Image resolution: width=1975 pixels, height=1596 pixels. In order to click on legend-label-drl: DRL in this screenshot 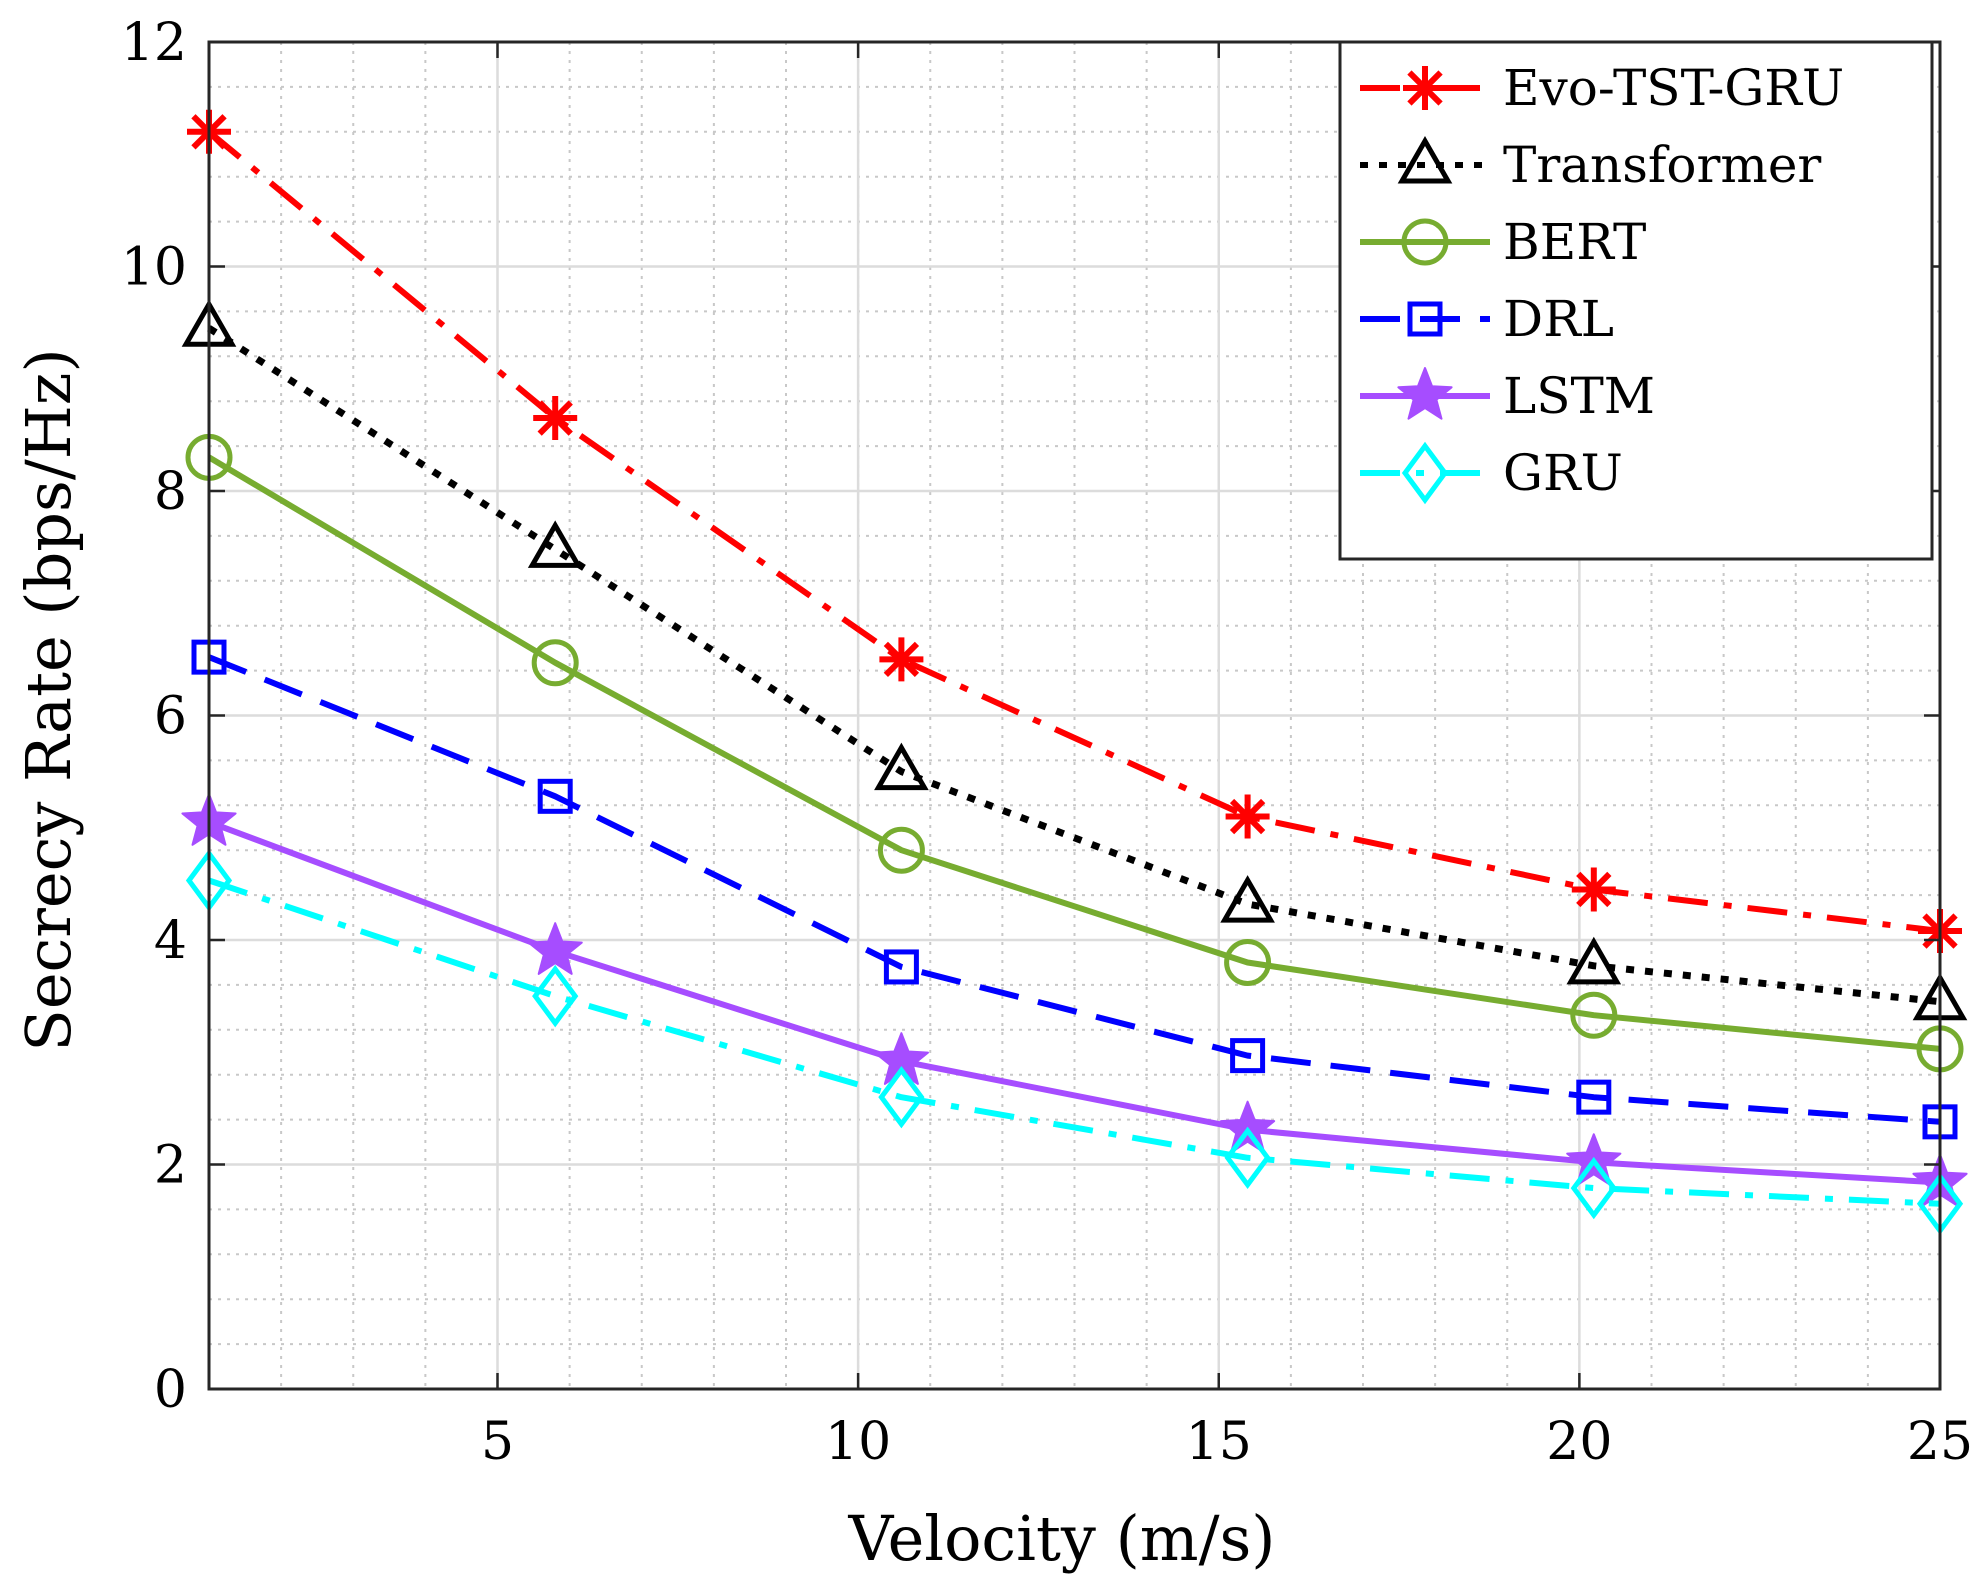, I will do `click(1558, 319)`.